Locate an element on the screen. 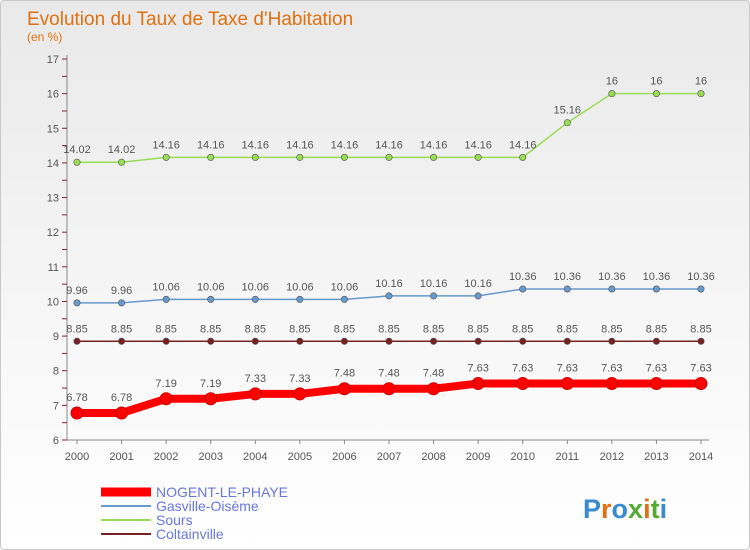 The width and height of the screenshot is (750, 550). y-tick-label: 11 is located at coordinates (53, 268).